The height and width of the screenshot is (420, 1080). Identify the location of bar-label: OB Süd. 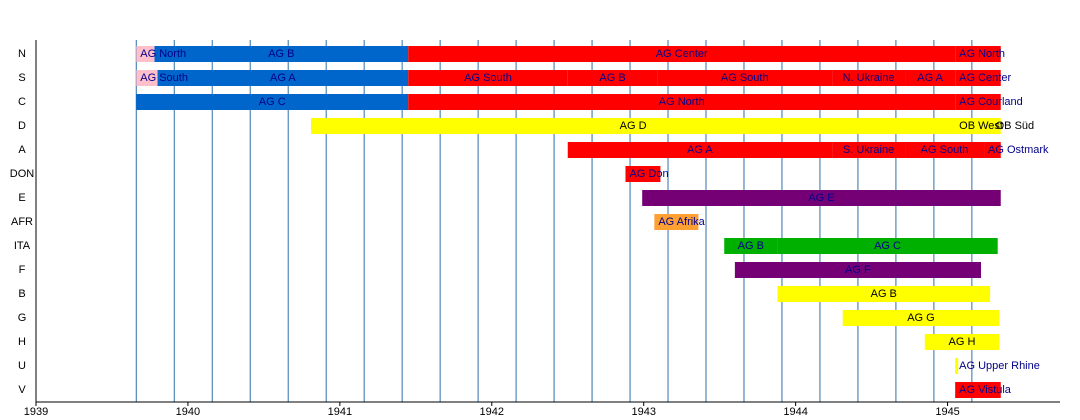
(1015, 126).